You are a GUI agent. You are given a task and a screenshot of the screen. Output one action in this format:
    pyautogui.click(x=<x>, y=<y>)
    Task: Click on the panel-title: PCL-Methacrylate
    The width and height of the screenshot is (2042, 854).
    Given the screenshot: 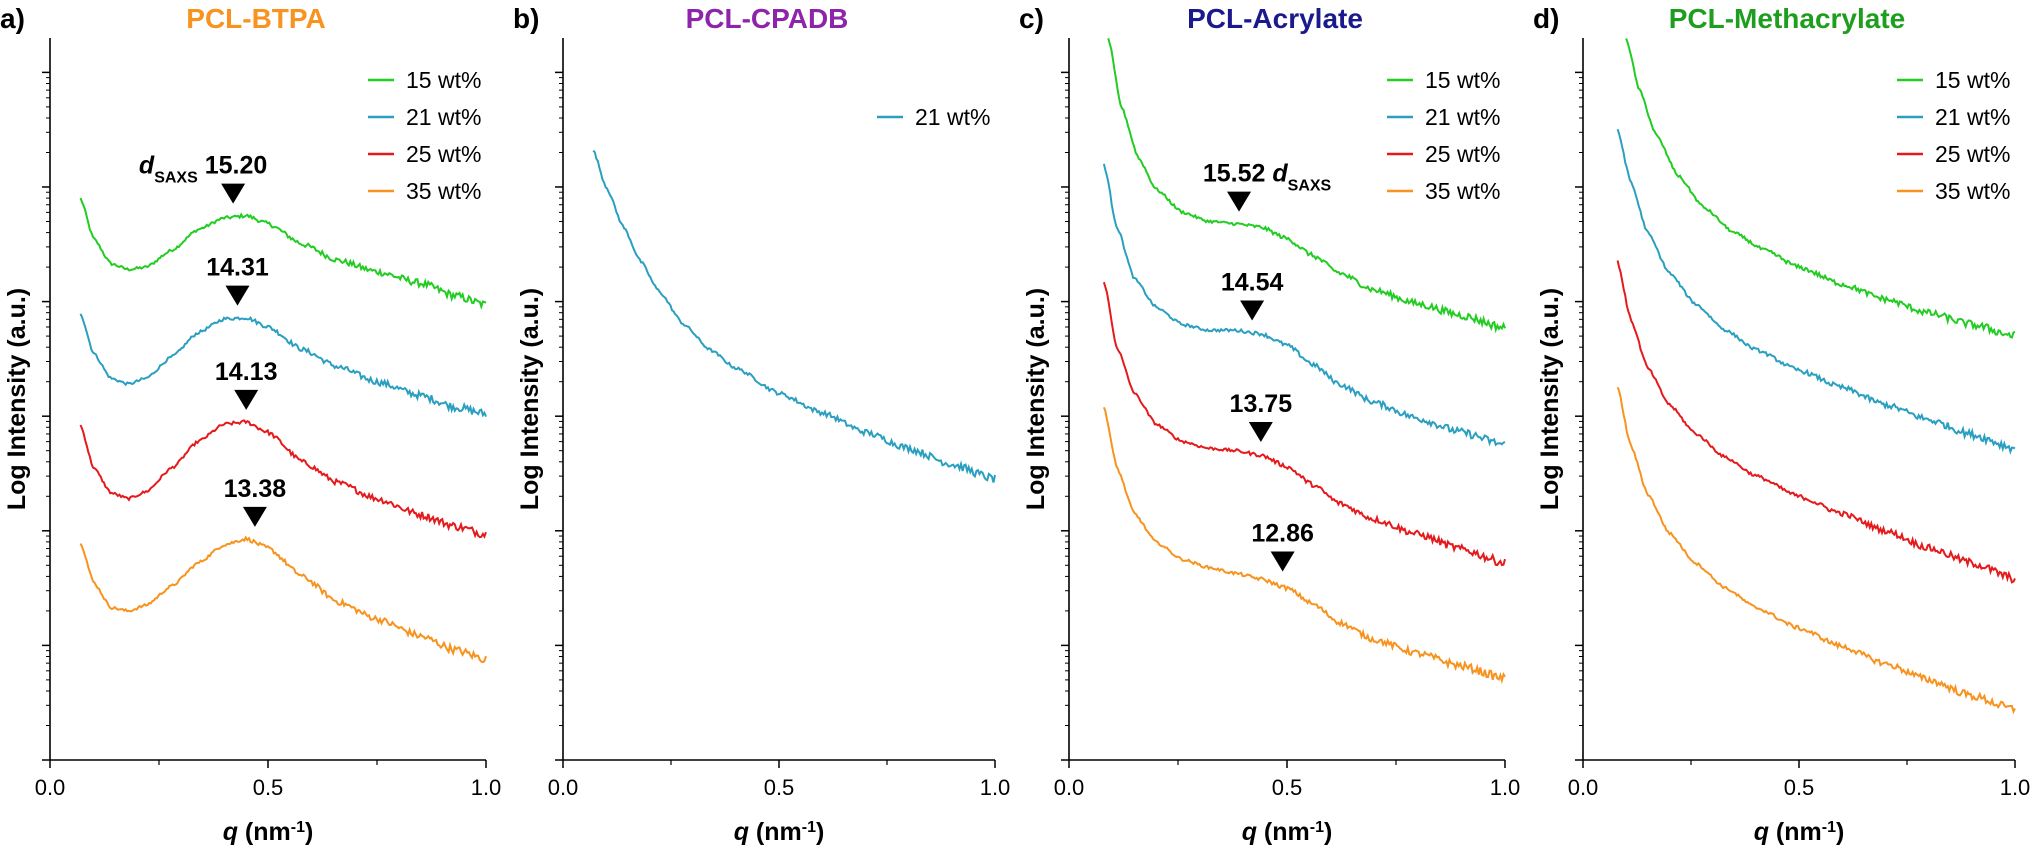 What is the action you would take?
    pyautogui.click(x=1787, y=18)
    